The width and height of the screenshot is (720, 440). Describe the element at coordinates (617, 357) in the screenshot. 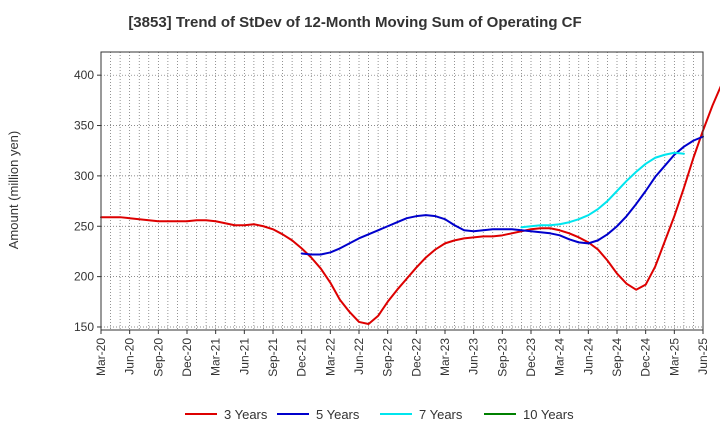

I see `x-tick-label: Sep-24` at that location.